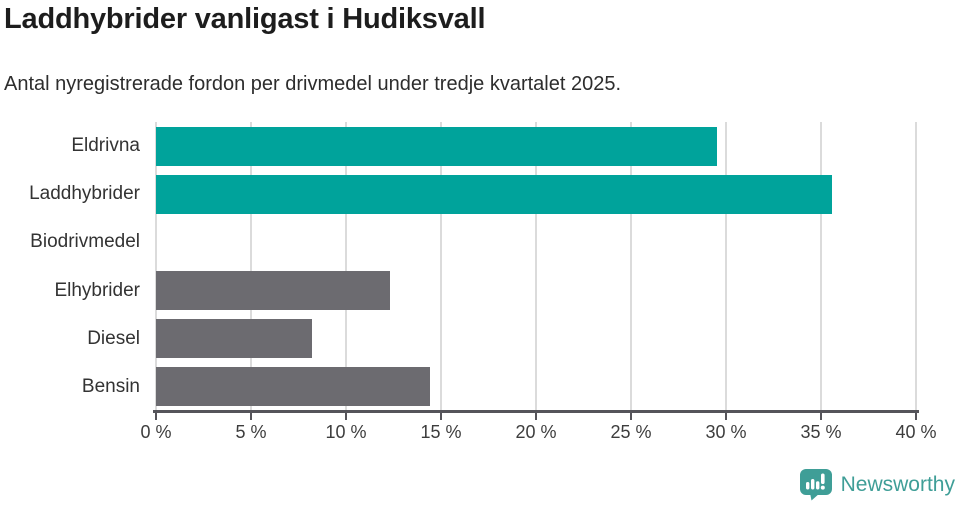  I want to click on category-label: Eldrivna, so click(105, 146).